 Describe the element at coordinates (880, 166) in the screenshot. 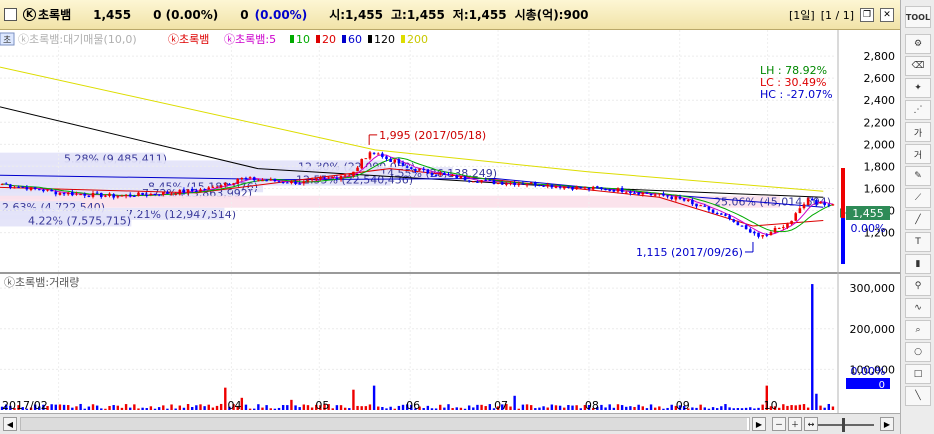

I see `price-tick-label: 1,800` at that location.